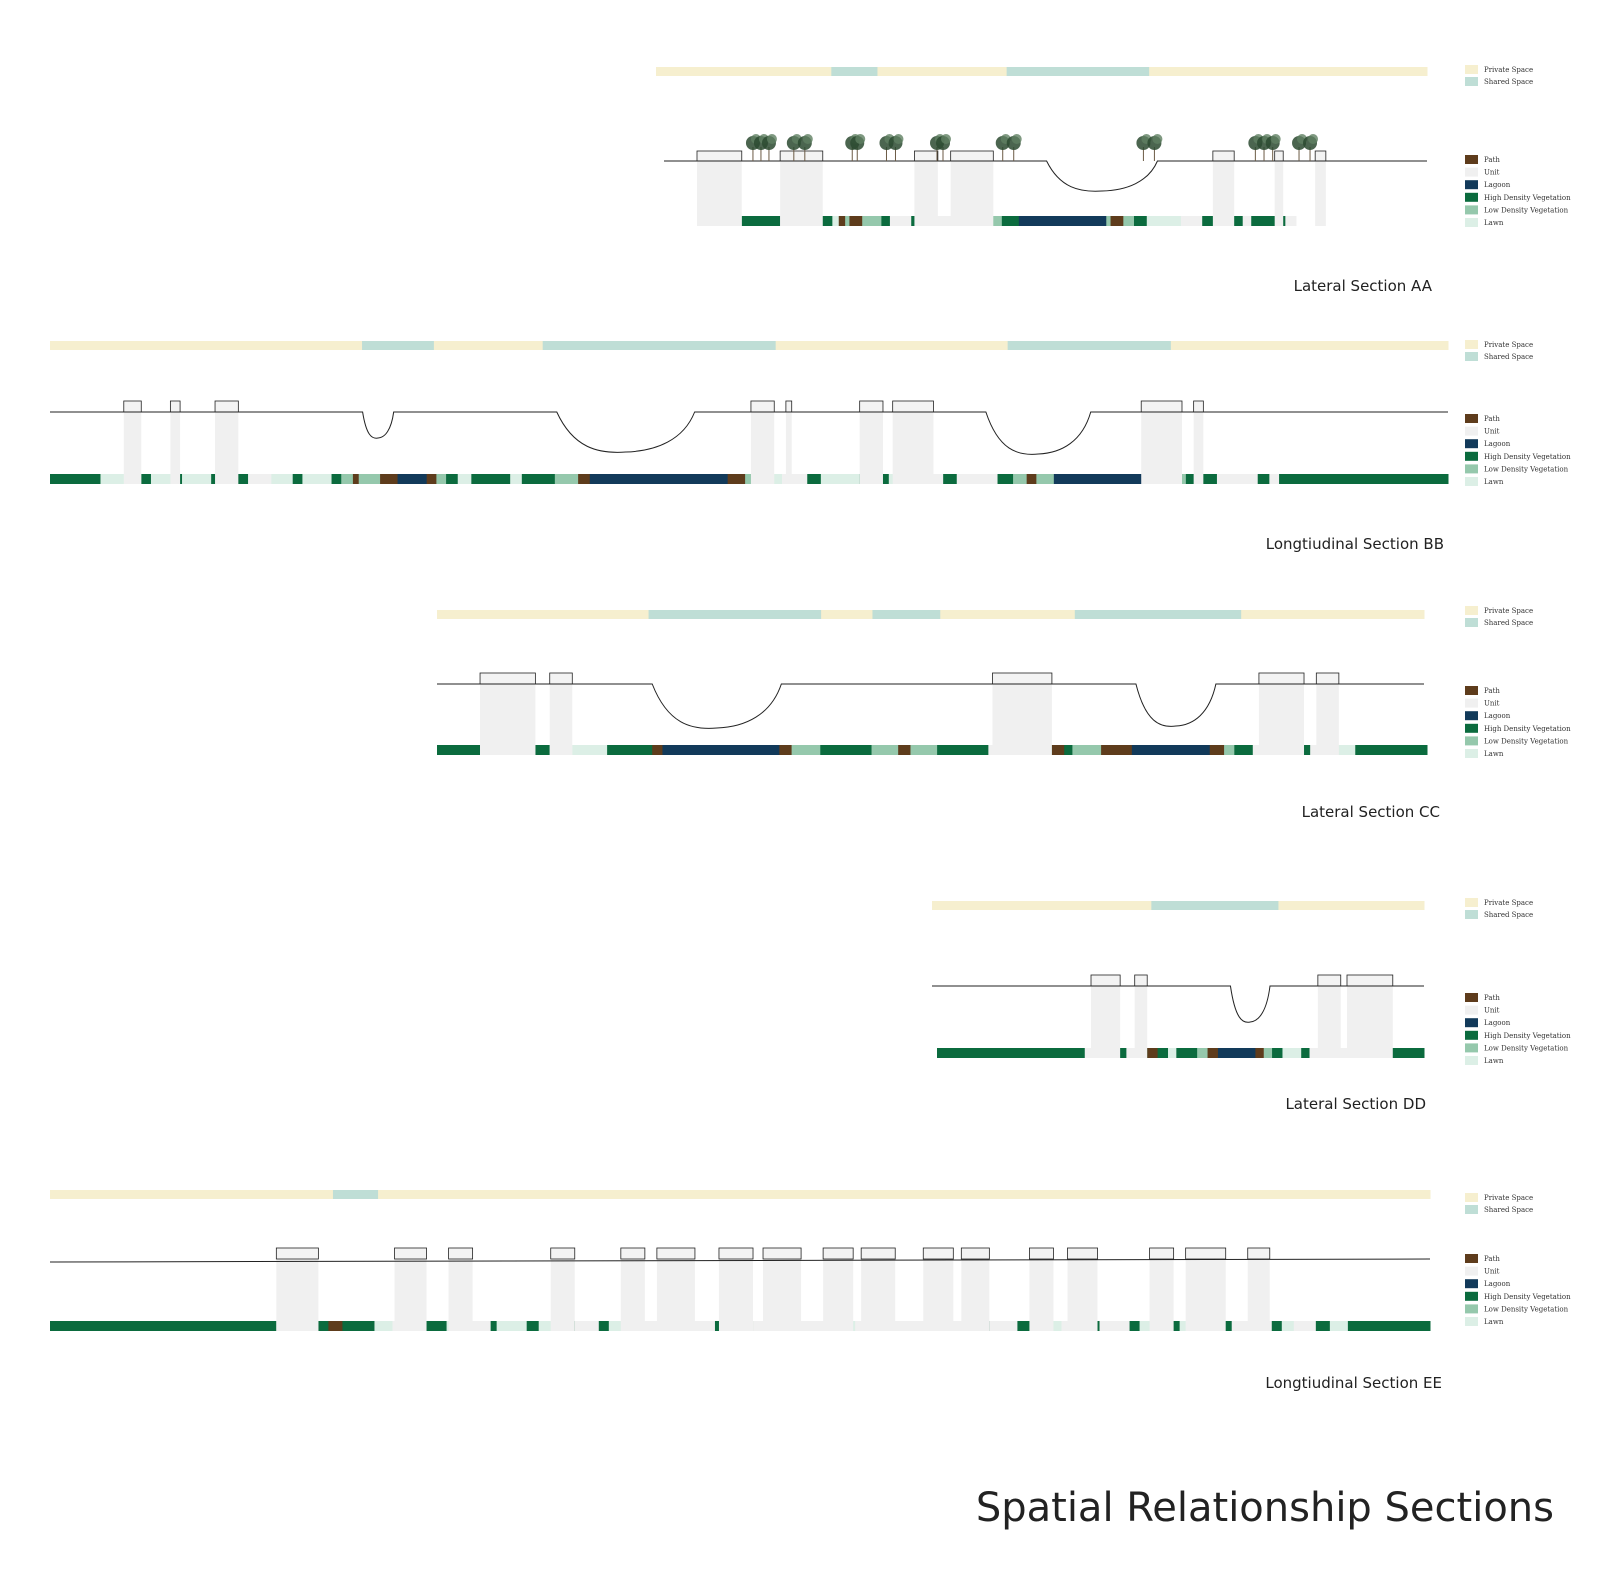  I want to click on legend-label-private: Private Space, so click(1508, 70).